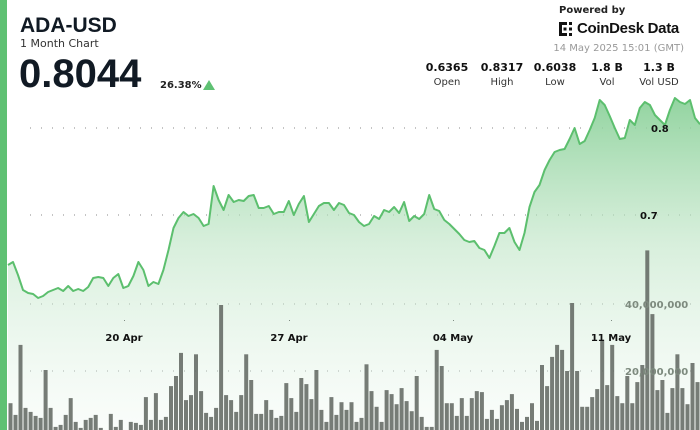 Image resolution: width=700 pixels, height=430 pixels. What do you see at coordinates (502, 67) in the screenshot?
I see `stat-value: 0.8317` at bounding box center [502, 67].